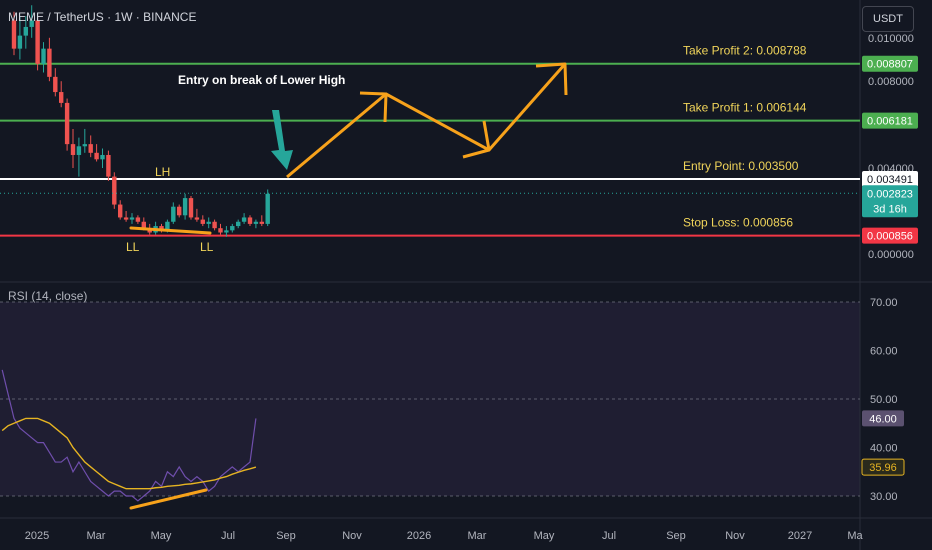 This screenshot has height=550, width=932. Describe the element at coordinates (891, 255) in the screenshot. I see `price-tick-label: 0.000000` at that location.